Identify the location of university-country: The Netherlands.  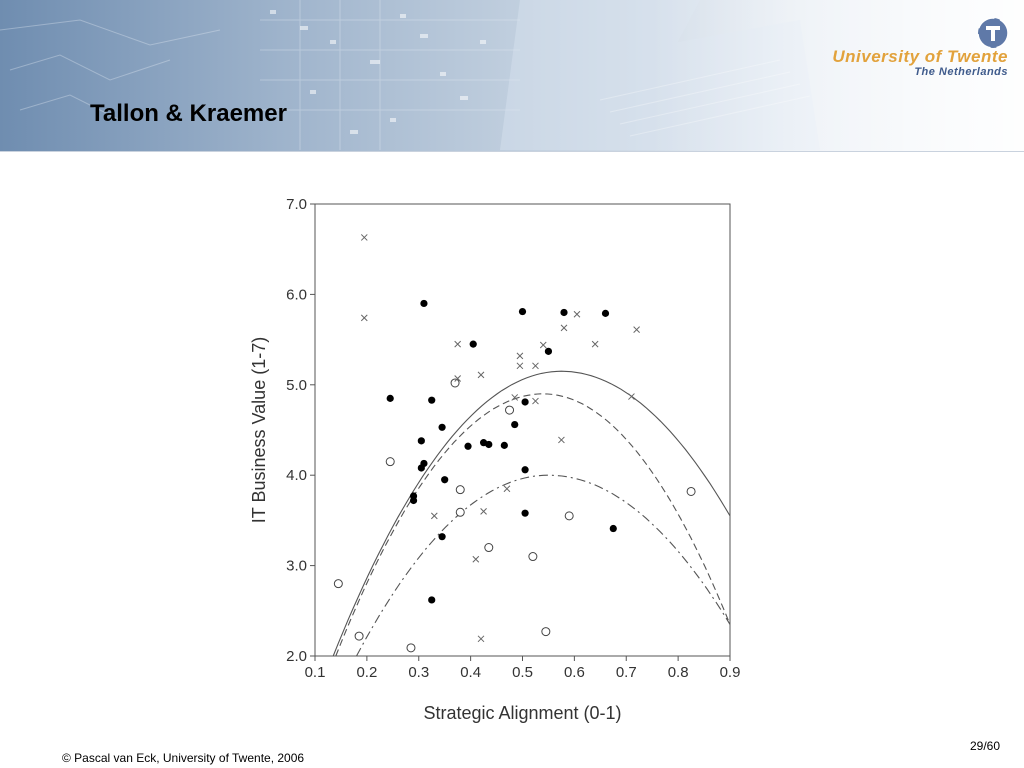
(961, 72).